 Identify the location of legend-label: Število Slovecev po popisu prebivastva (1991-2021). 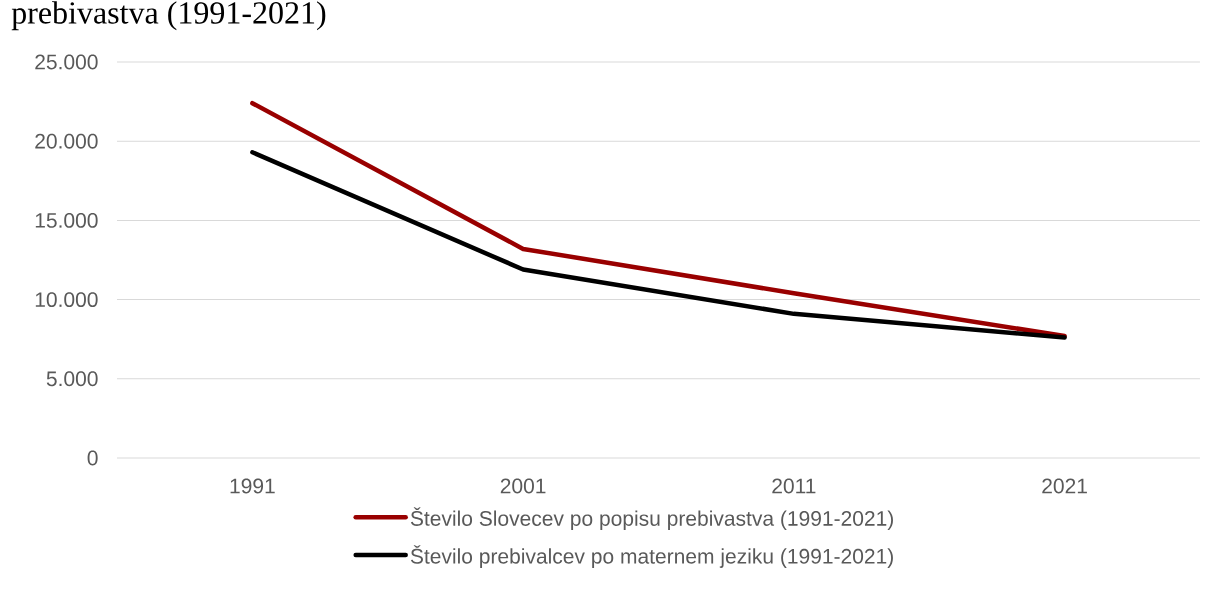
(651, 519).